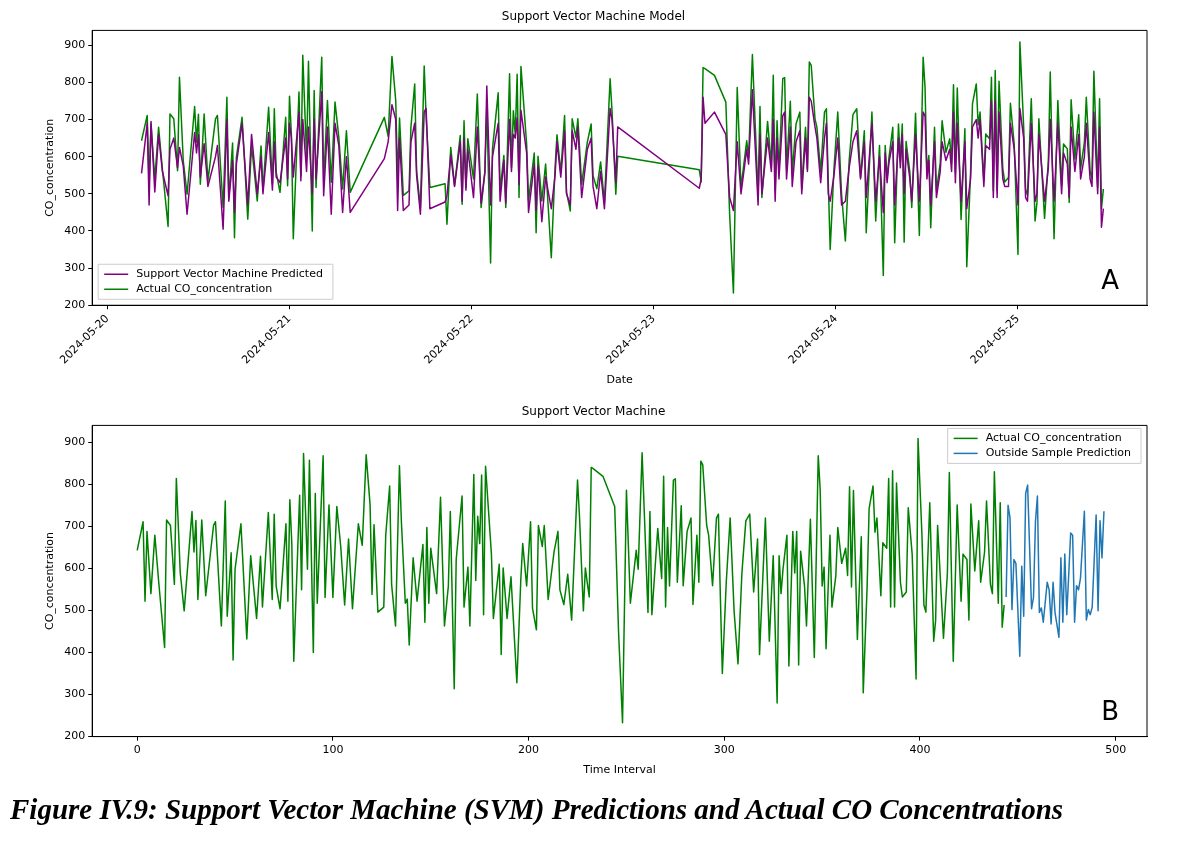 The image size is (1195, 854). Describe the element at coordinates (619, 380) in the screenshot. I see `x-axis-title: Date` at that location.